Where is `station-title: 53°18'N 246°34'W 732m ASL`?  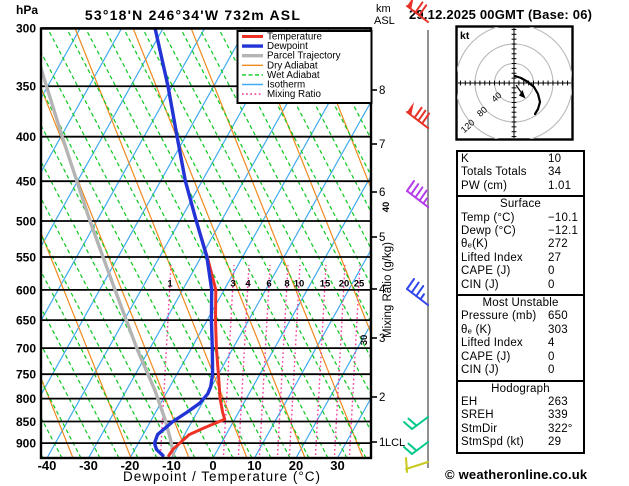
station-title: 53°18'N 246°34'W 732m ASL is located at coordinates (193, 15).